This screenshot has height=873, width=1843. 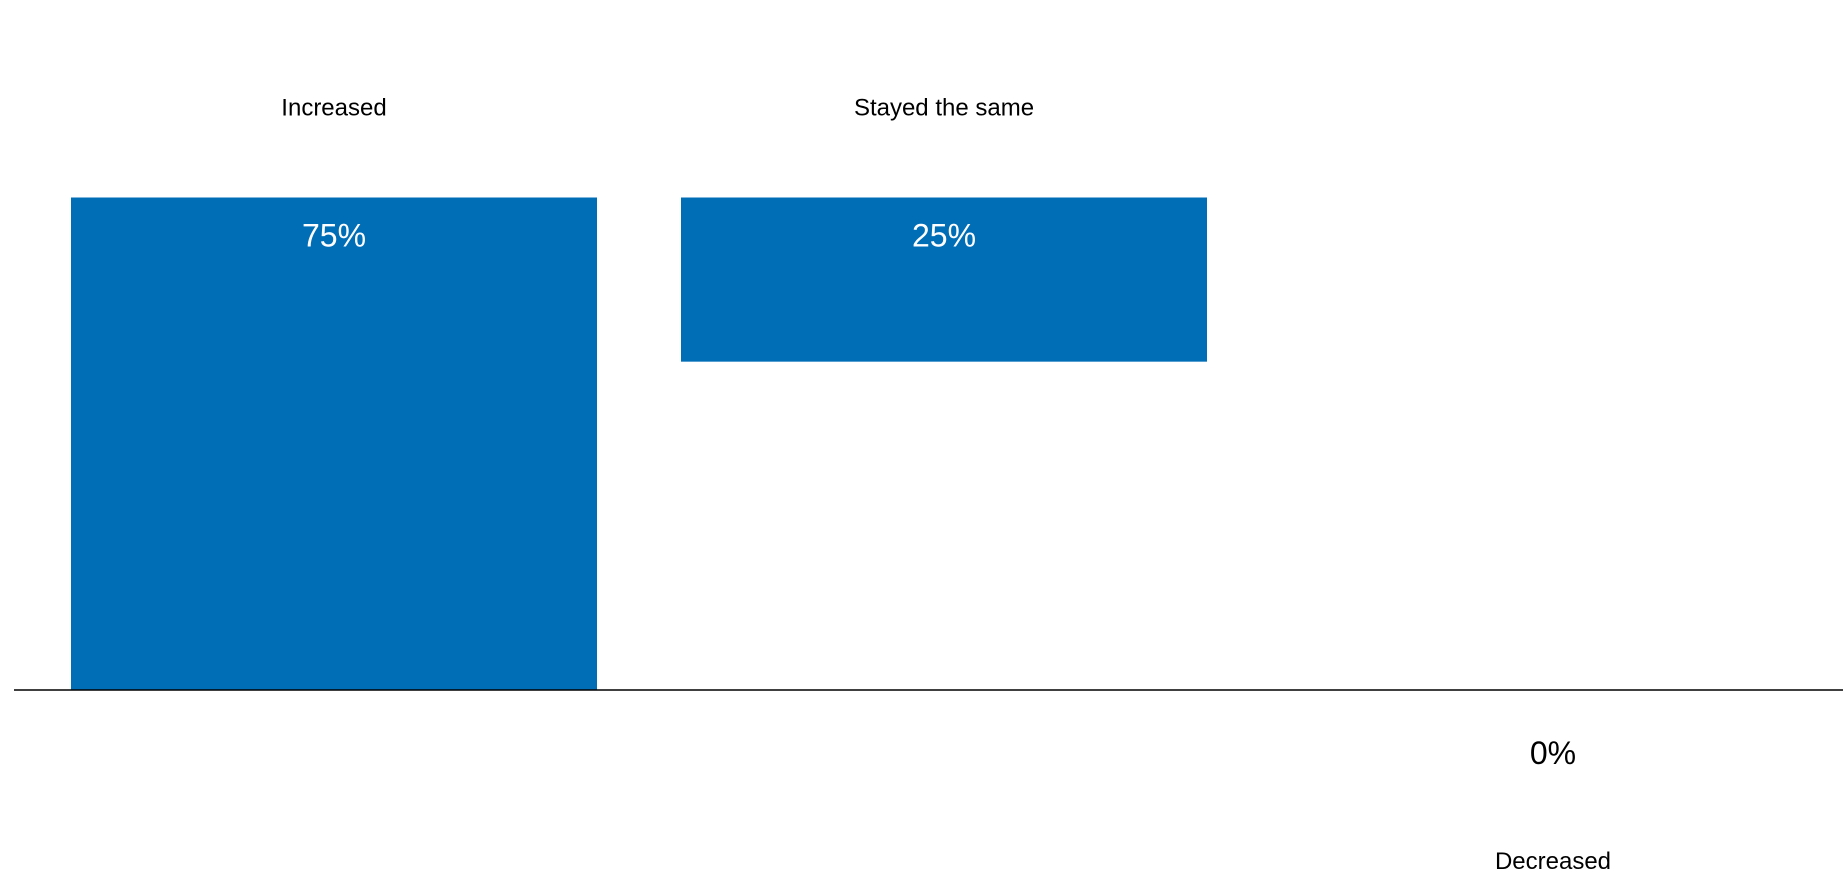 What do you see at coordinates (944, 236) in the screenshot?
I see `value-label-stayed-the-same: 25%` at bounding box center [944, 236].